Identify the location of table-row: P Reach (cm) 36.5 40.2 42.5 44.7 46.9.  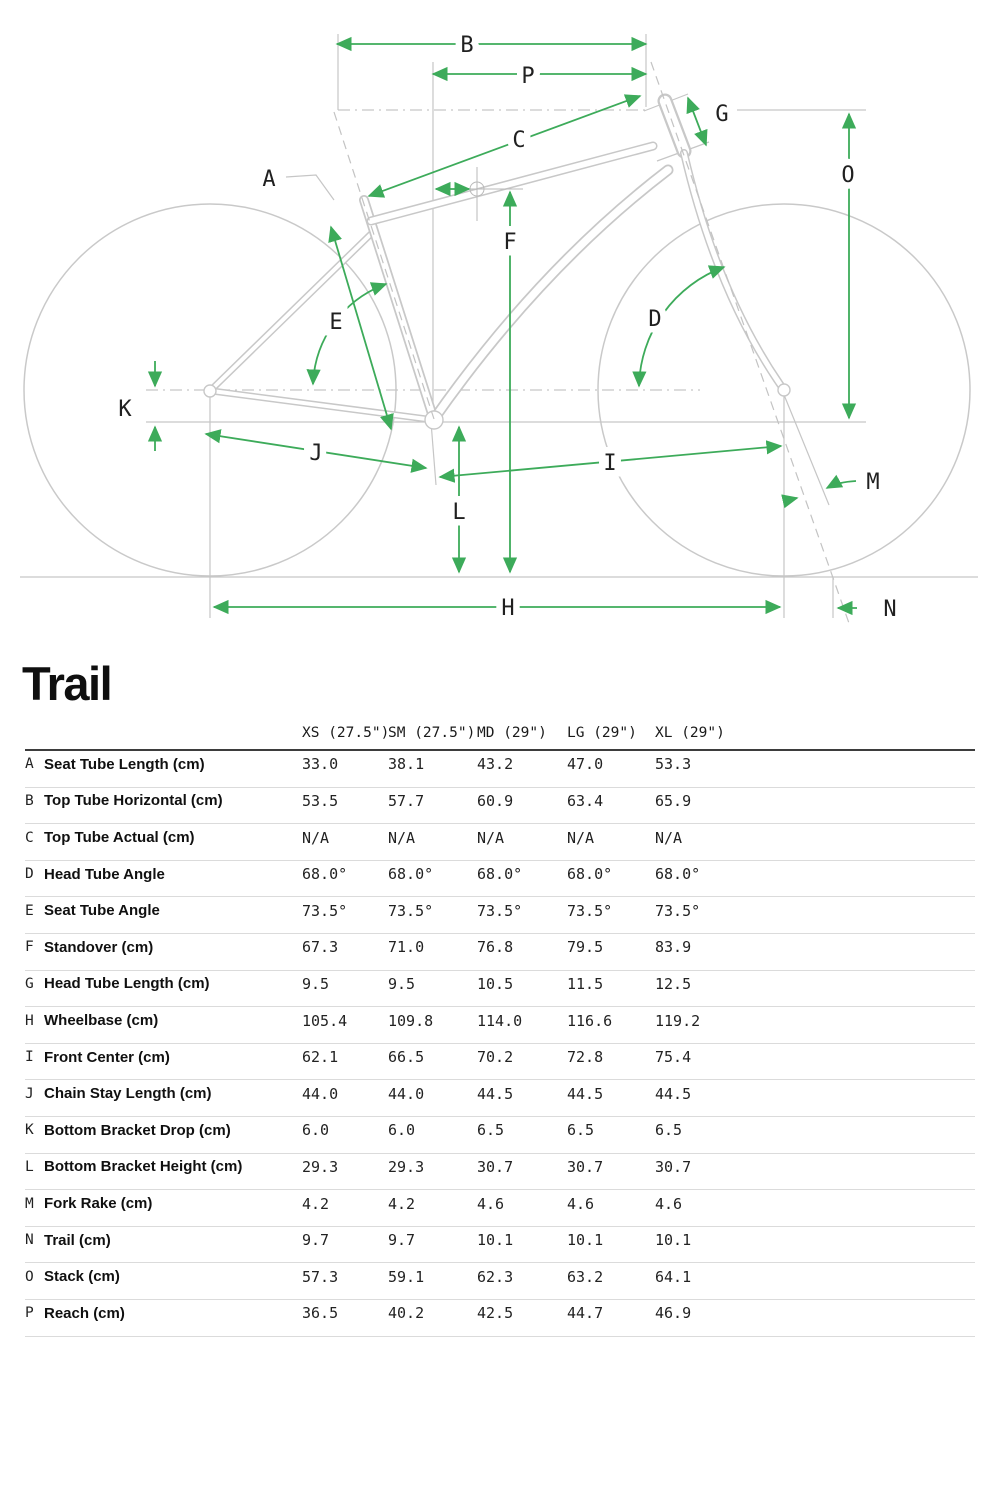
(500, 1318).